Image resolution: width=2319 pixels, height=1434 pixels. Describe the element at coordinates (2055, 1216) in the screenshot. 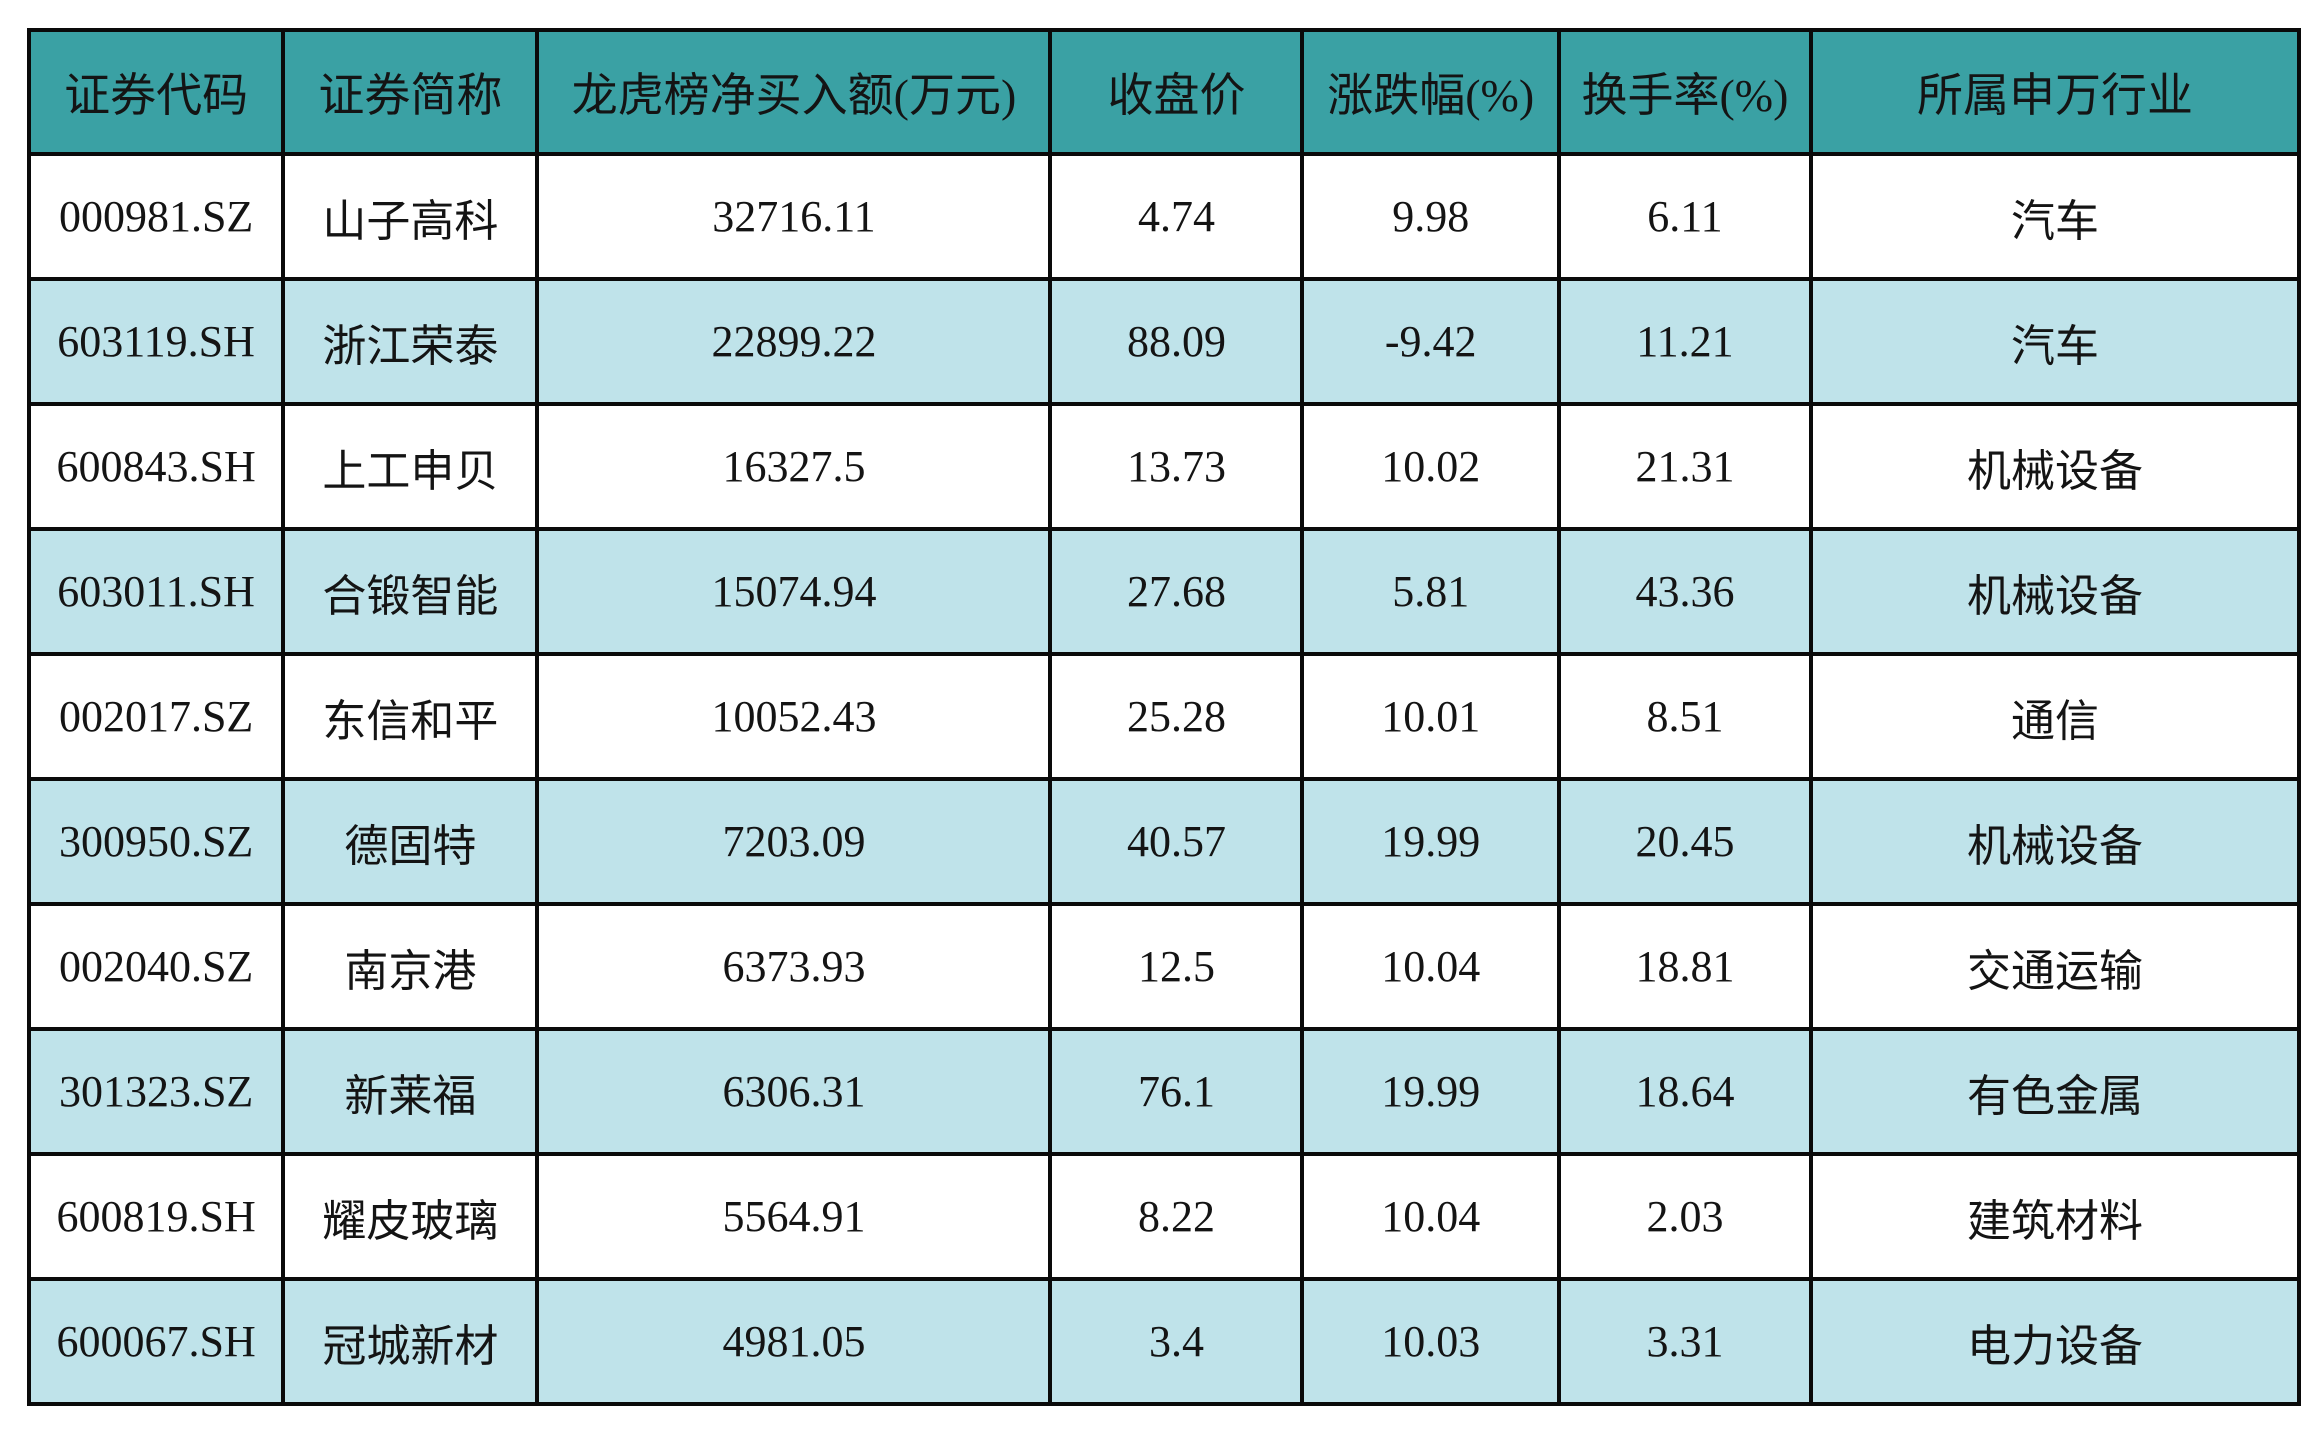

I see `cell-industry: 建筑材料` at that location.